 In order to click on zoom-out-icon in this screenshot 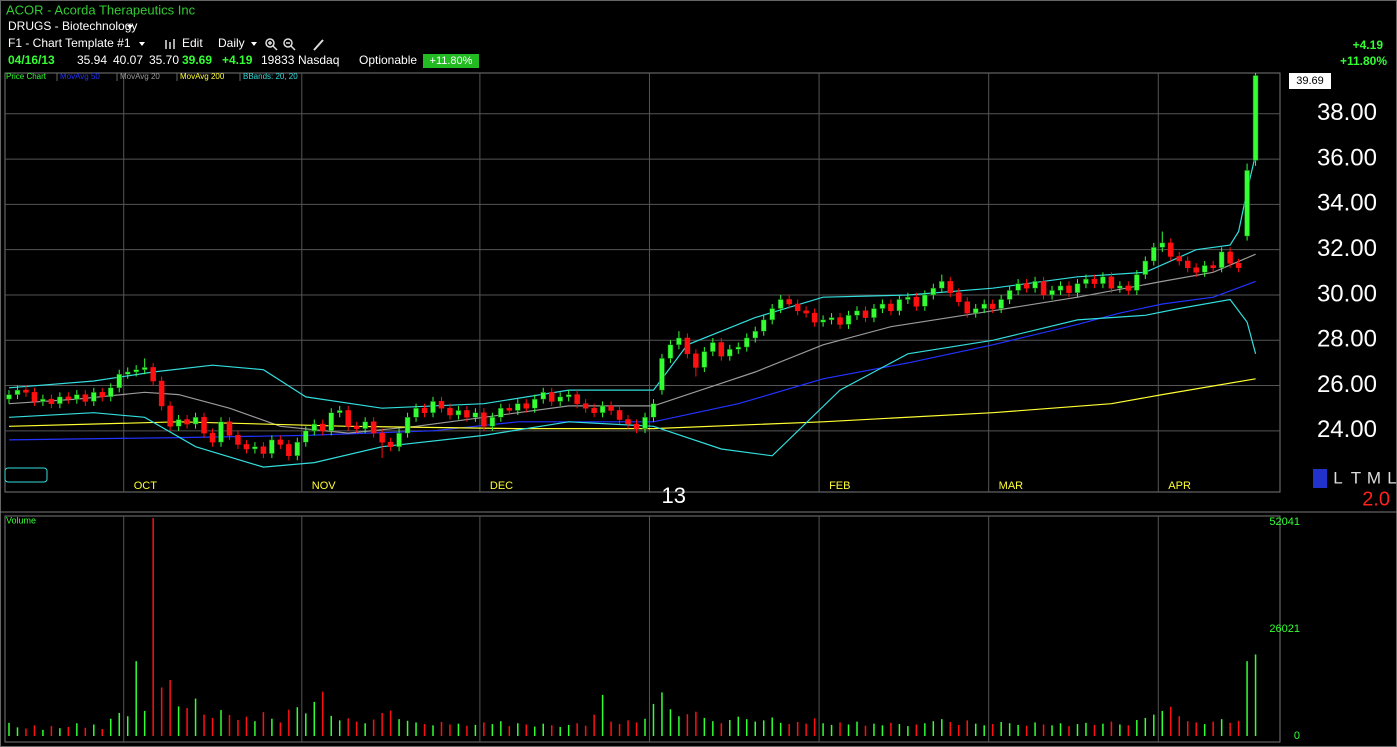, I will do `click(289, 44)`.